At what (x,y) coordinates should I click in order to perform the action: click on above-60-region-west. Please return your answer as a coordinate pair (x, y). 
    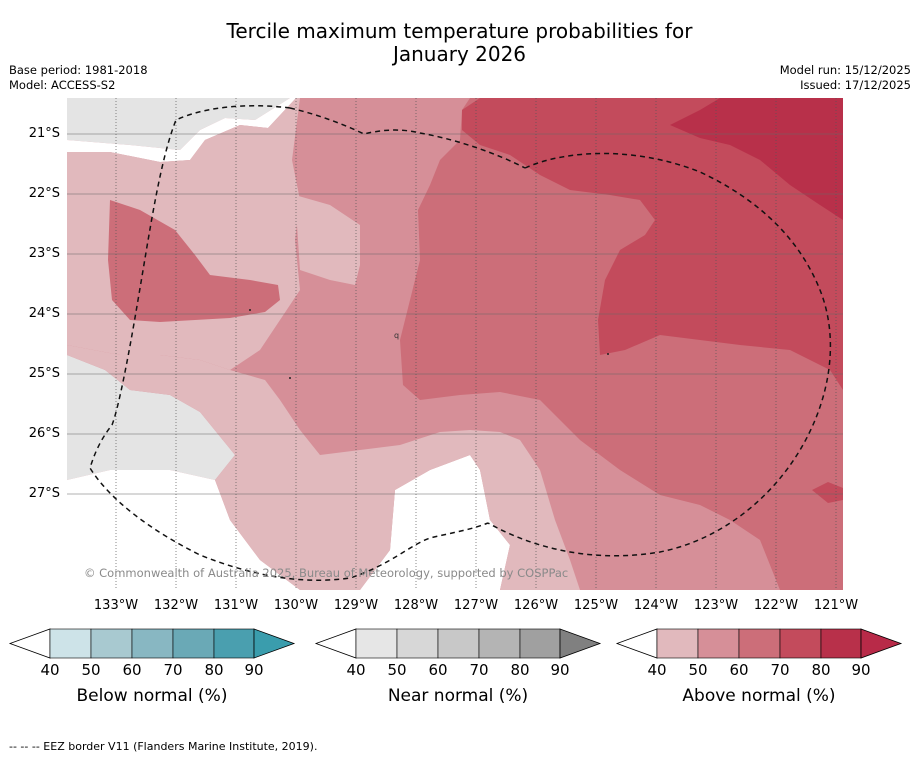
    Looking at the image, I should click on (194, 261).